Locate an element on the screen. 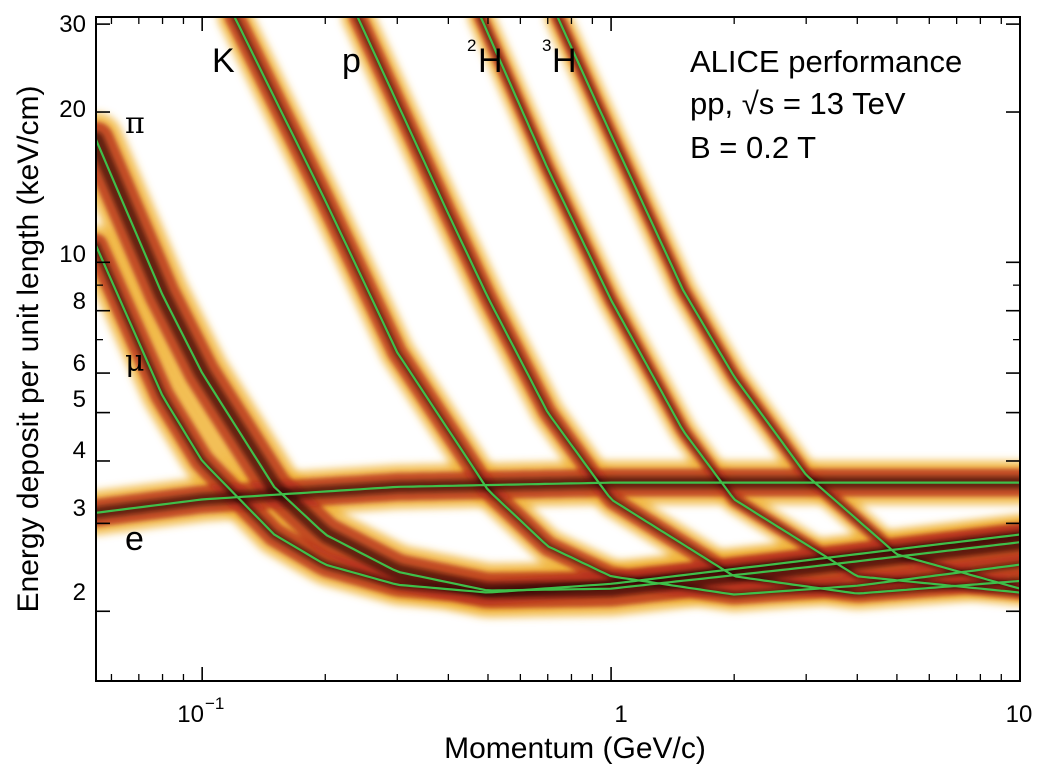 The image size is (1043, 765). x-tick-label-0.1: 10 −1 is located at coordinates (200, 711).